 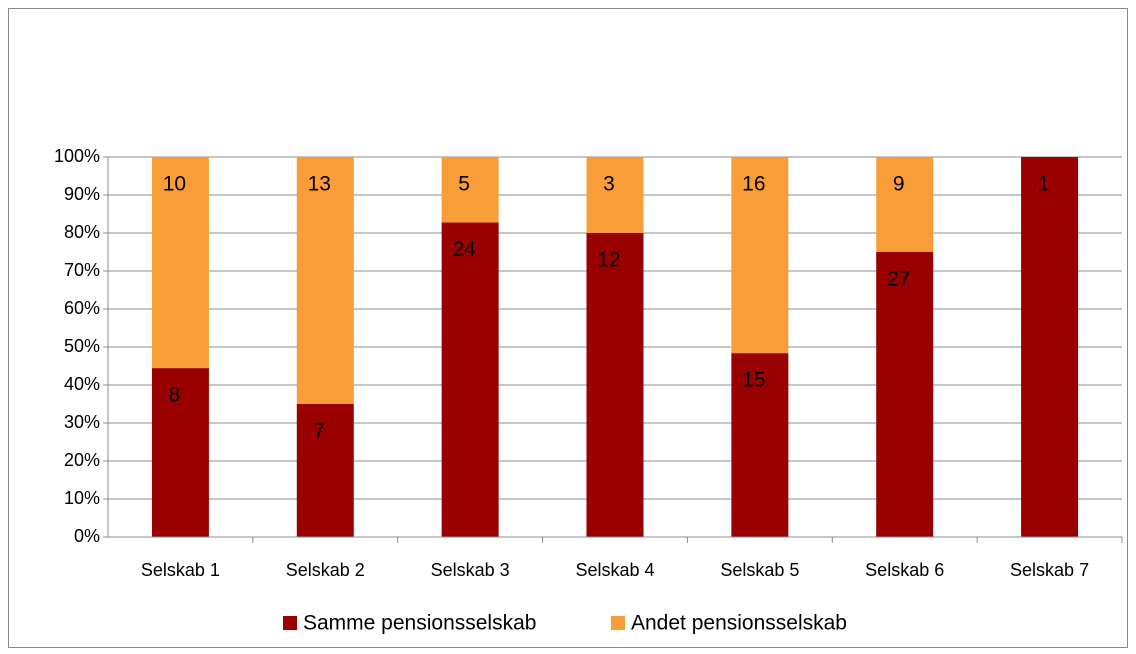 I want to click on y-tick-label: 30%, so click(x=82, y=422).